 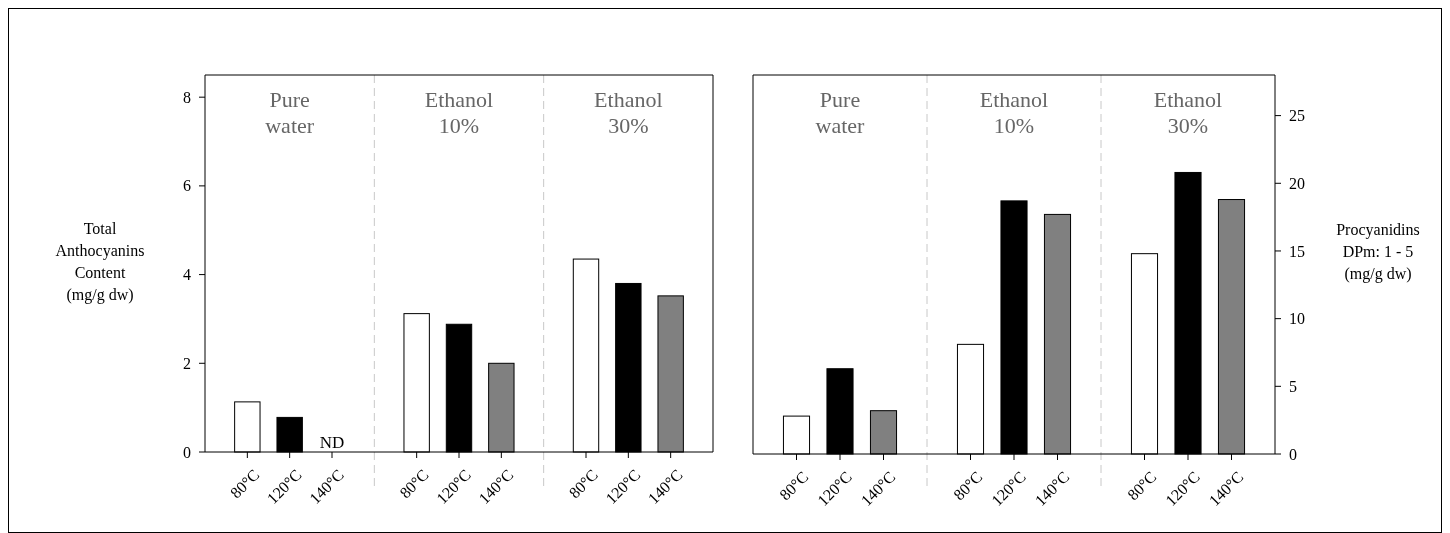 What do you see at coordinates (187, 97) in the screenshot?
I see `y-tick-label: 8` at bounding box center [187, 97].